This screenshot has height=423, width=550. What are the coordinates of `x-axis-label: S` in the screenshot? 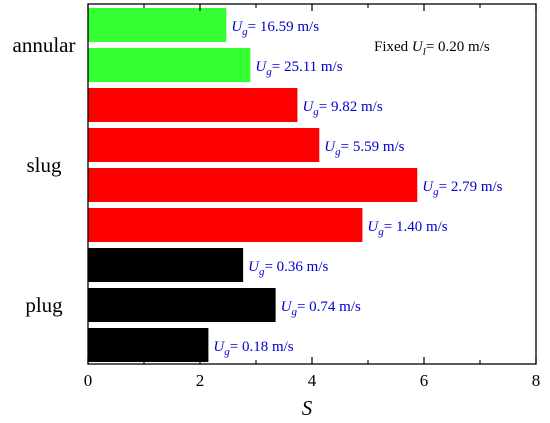 It's located at (307, 408).